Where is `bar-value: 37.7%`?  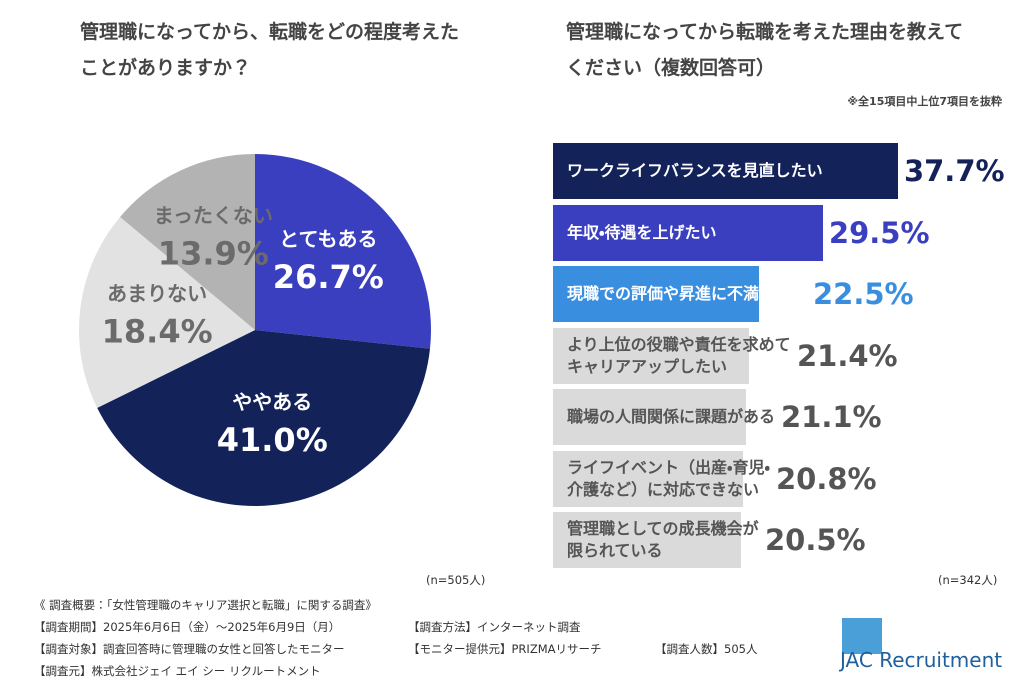 bar-value: 37.7% is located at coordinates (954, 171).